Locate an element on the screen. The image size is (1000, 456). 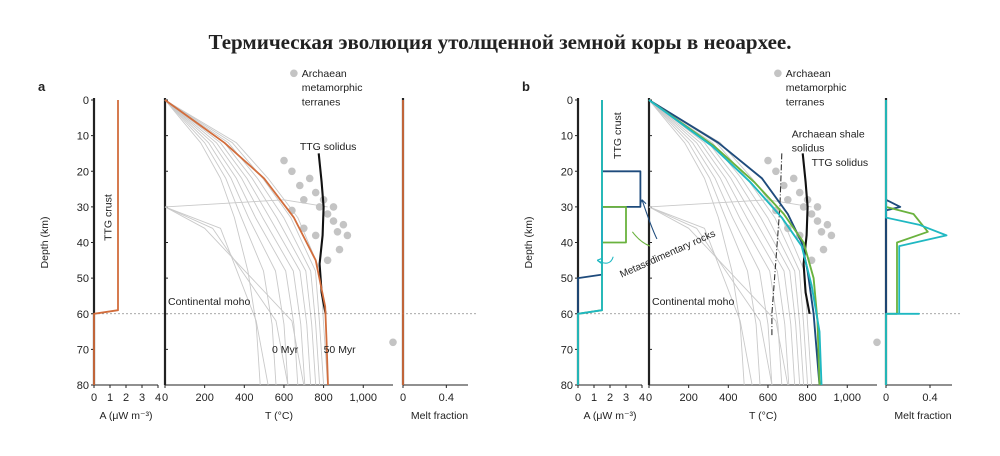
heat-line-cyan is located at coordinates (590, 242).